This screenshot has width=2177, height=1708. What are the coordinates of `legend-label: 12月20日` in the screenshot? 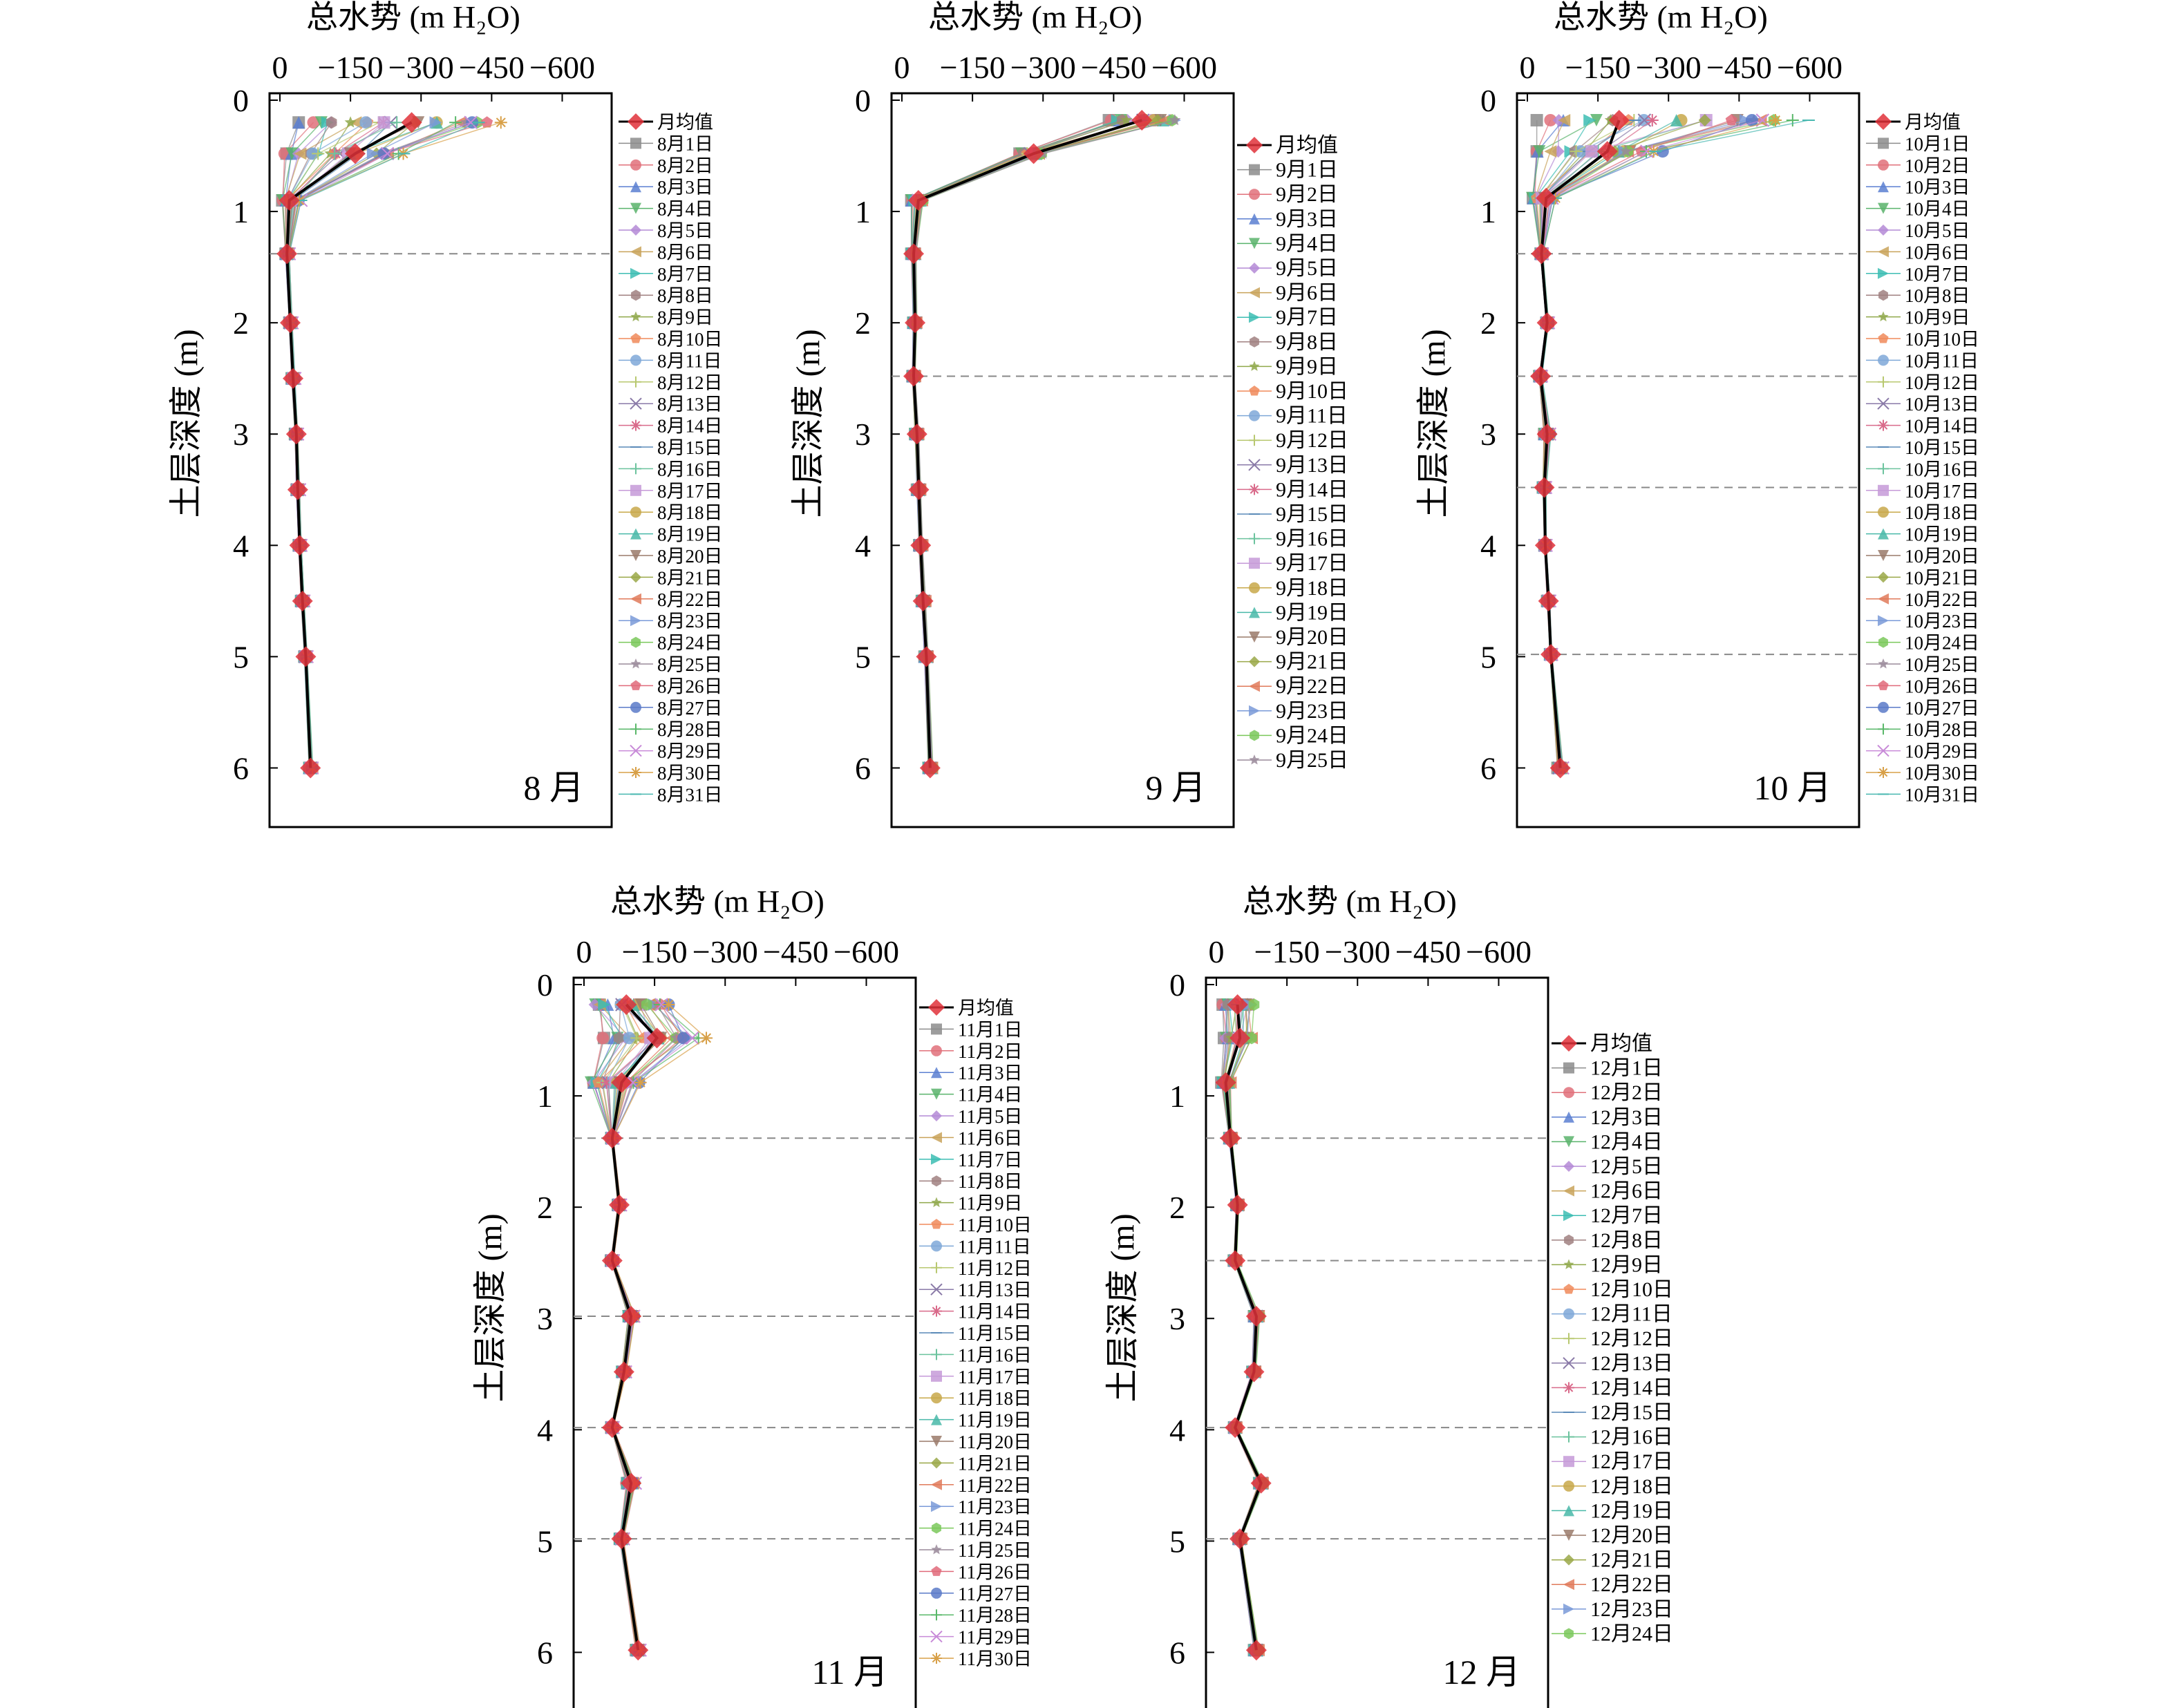 It's located at (1631, 1535).